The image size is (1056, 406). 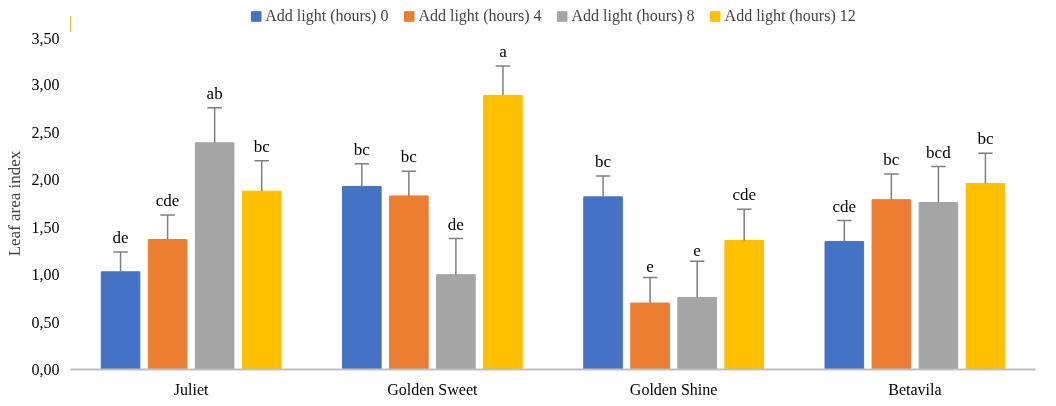 I want to click on y-tick-label: 2,00, so click(x=45, y=180).